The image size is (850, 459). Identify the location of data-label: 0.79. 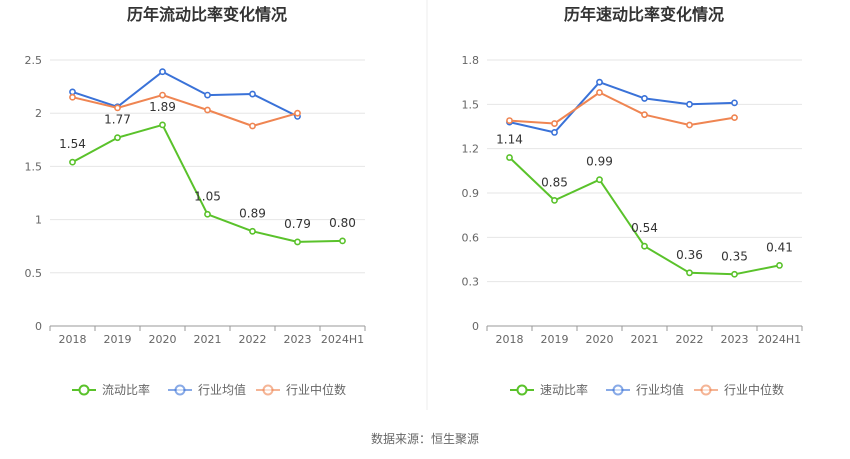
(297, 224).